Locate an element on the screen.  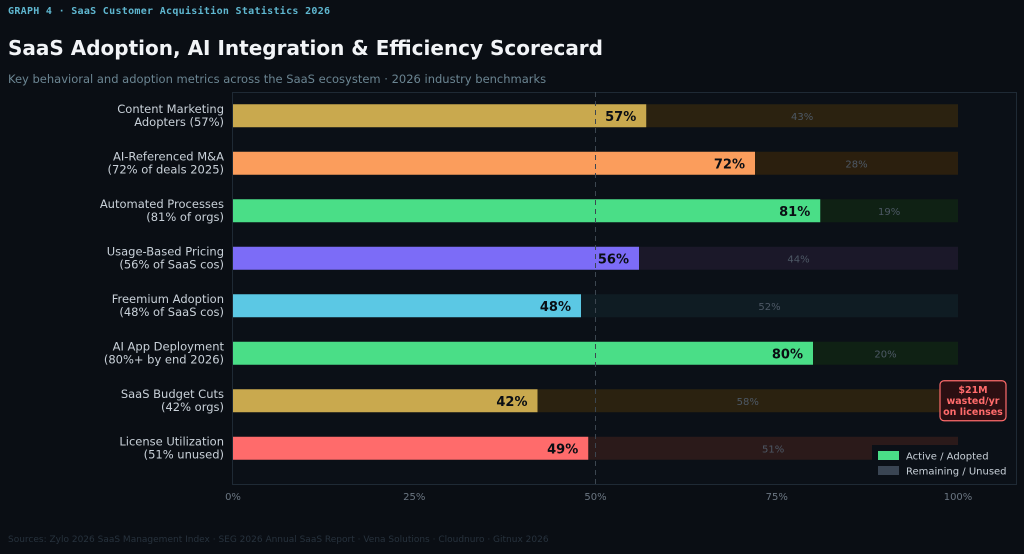
remaining-label: 43% is located at coordinates (802, 117).